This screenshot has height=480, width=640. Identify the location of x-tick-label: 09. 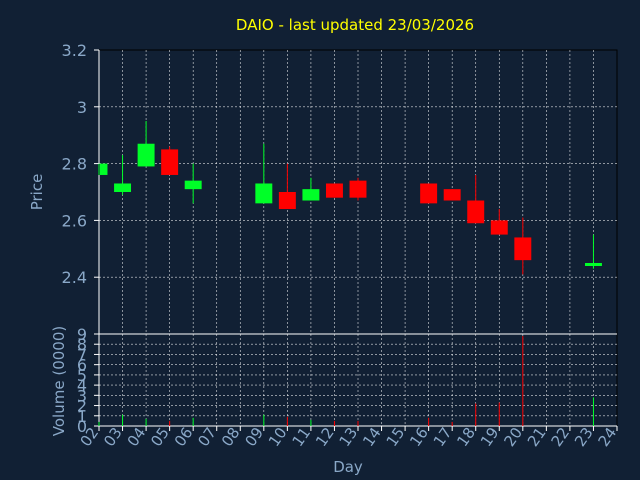
(254, 437).